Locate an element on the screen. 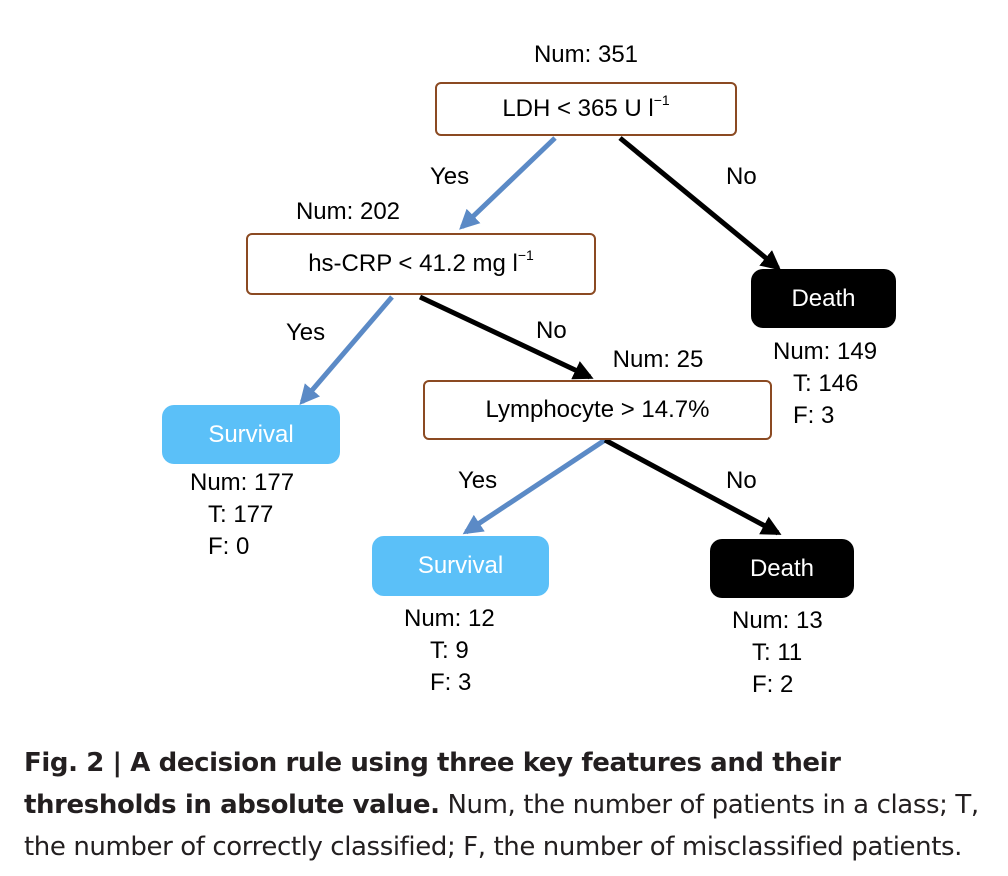 Image resolution: width=1008 pixels, height=876 pixels. leaf-survival-1-stats: Num: 177 T: 177 F: 0 is located at coordinates (242, 515).